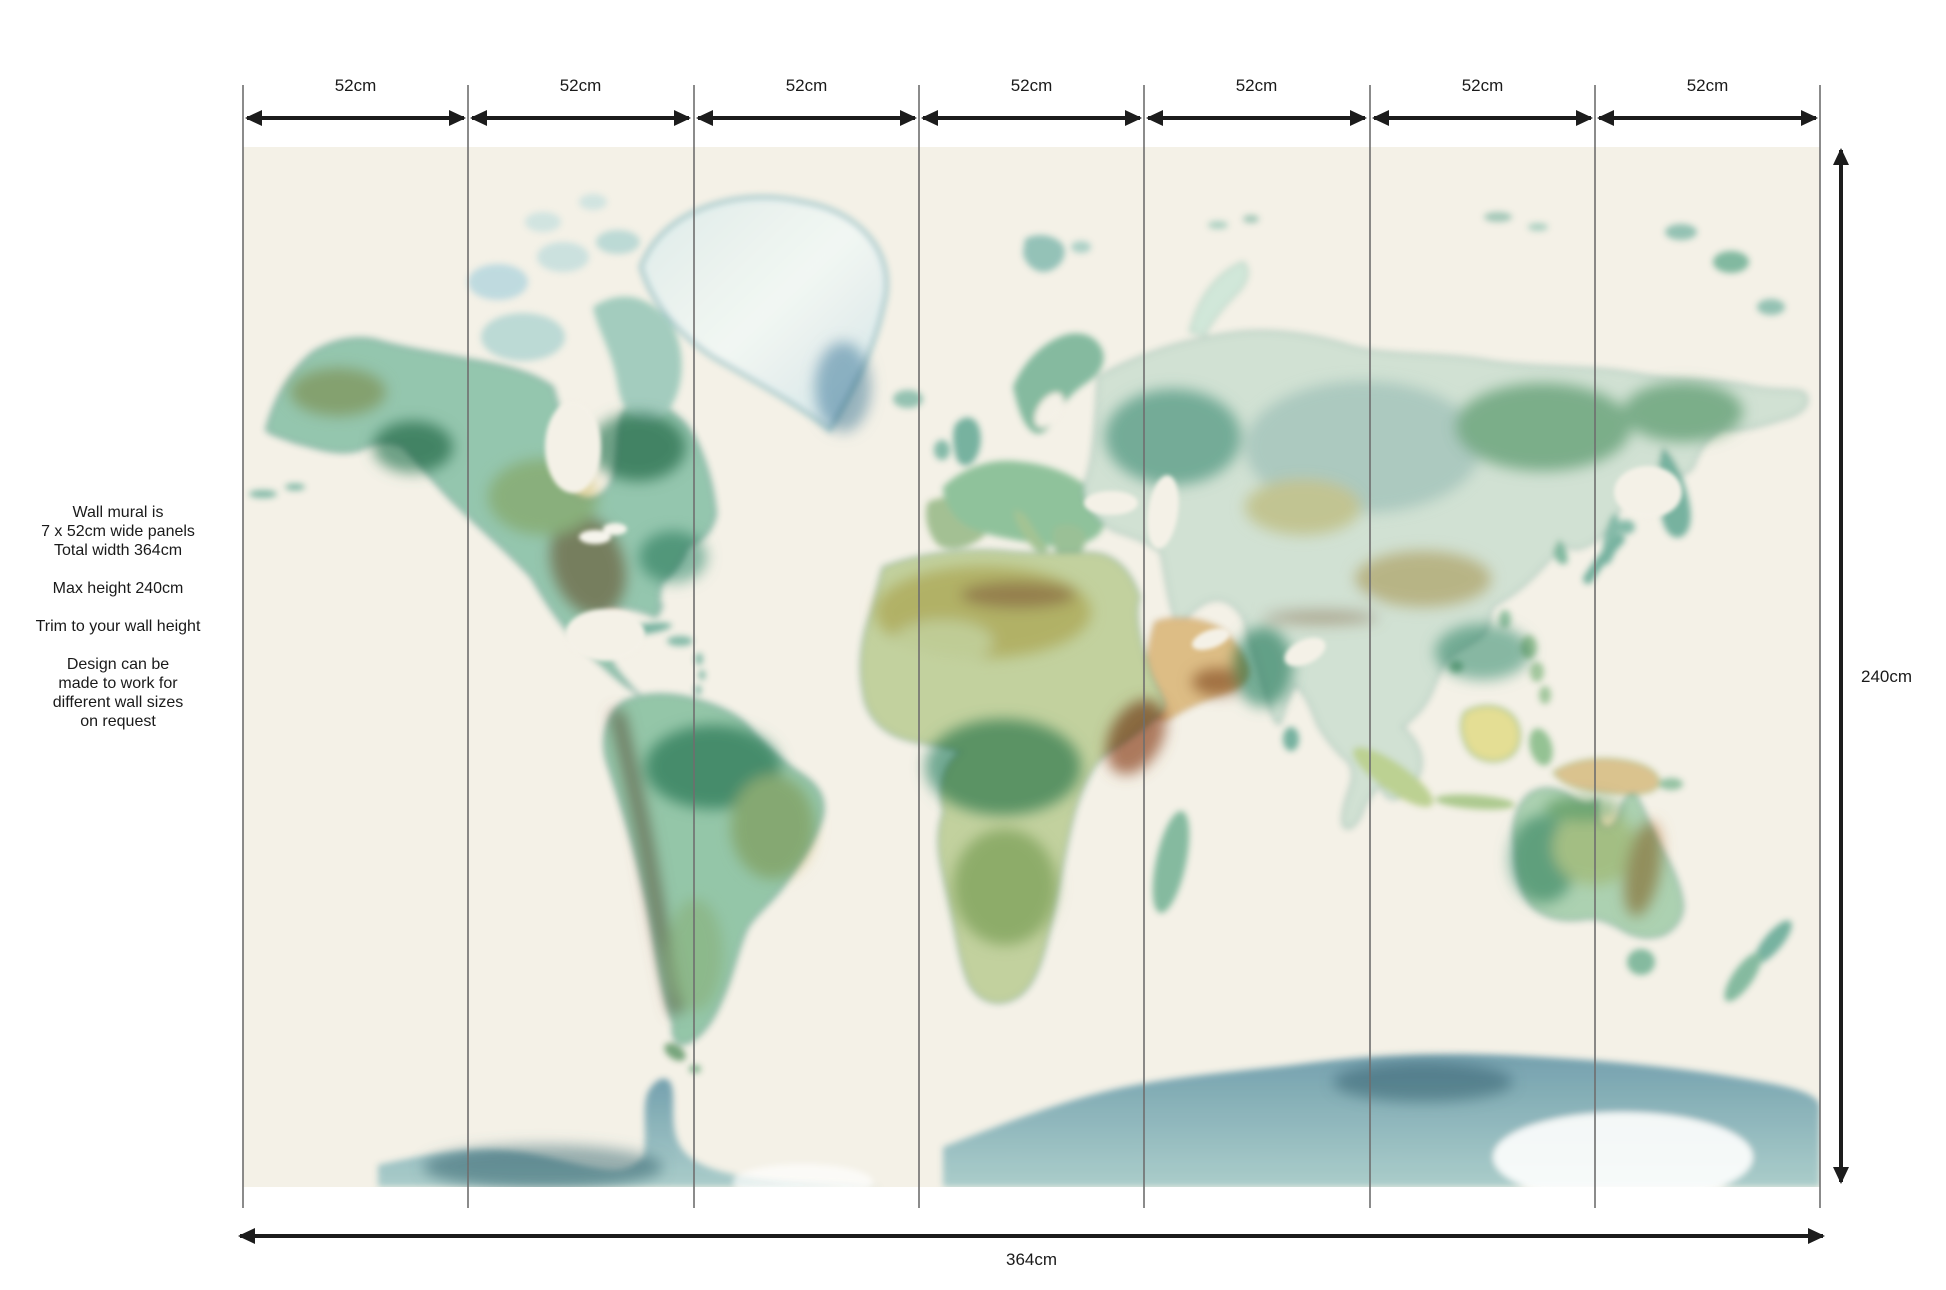 This screenshot has height=1290, width=1946. I want to click on caspian-sea, so click(1163, 512).